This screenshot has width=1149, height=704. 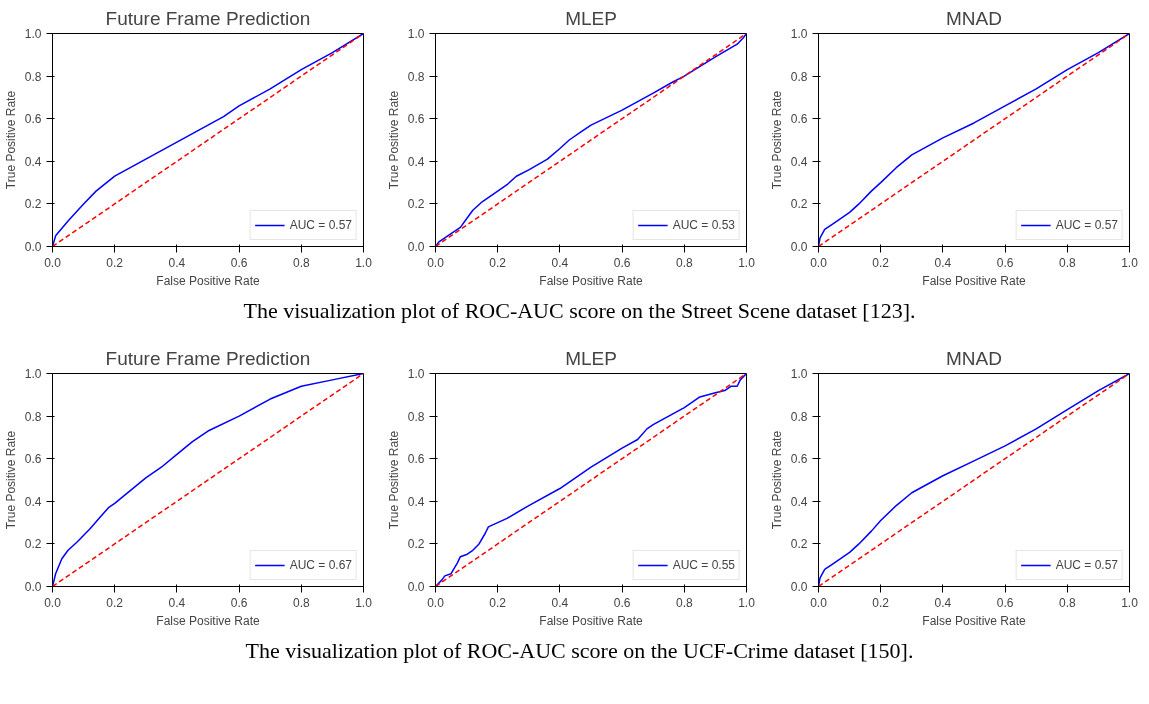 I want to click on text: The visualization plot of ROC-AUC score on the UCF-Crime dataset [150]., so click(x=579, y=651).